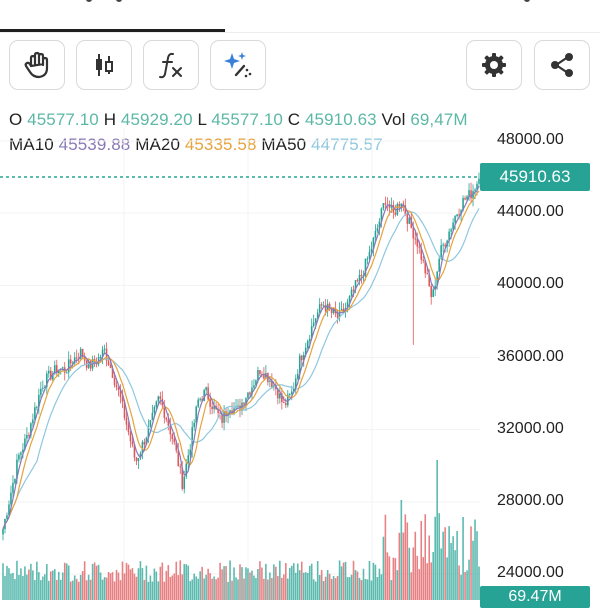 Image resolution: width=600 pixels, height=608 pixels. What do you see at coordinates (37, 65) in the screenshot?
I see `hand-pan-button` at bounding box center [37, 65].